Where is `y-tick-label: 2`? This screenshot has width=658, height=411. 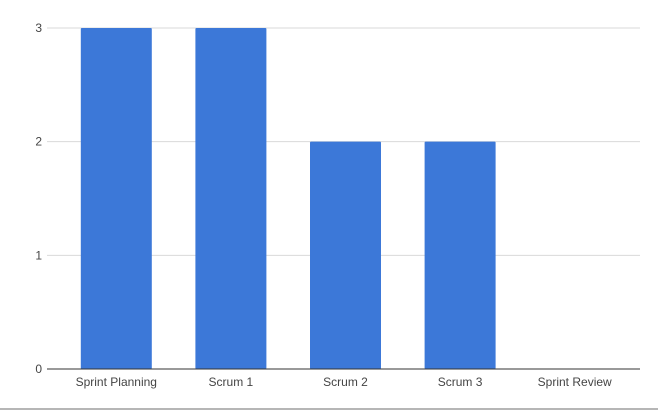 y-tick-label: 2 is located at coordinates (38, 142).